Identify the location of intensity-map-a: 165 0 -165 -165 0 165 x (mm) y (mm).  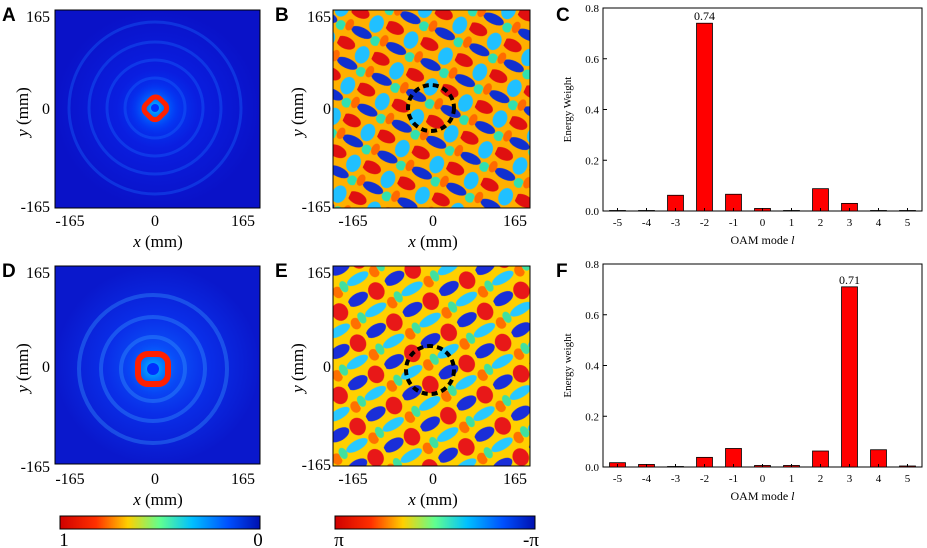
(137, 130).